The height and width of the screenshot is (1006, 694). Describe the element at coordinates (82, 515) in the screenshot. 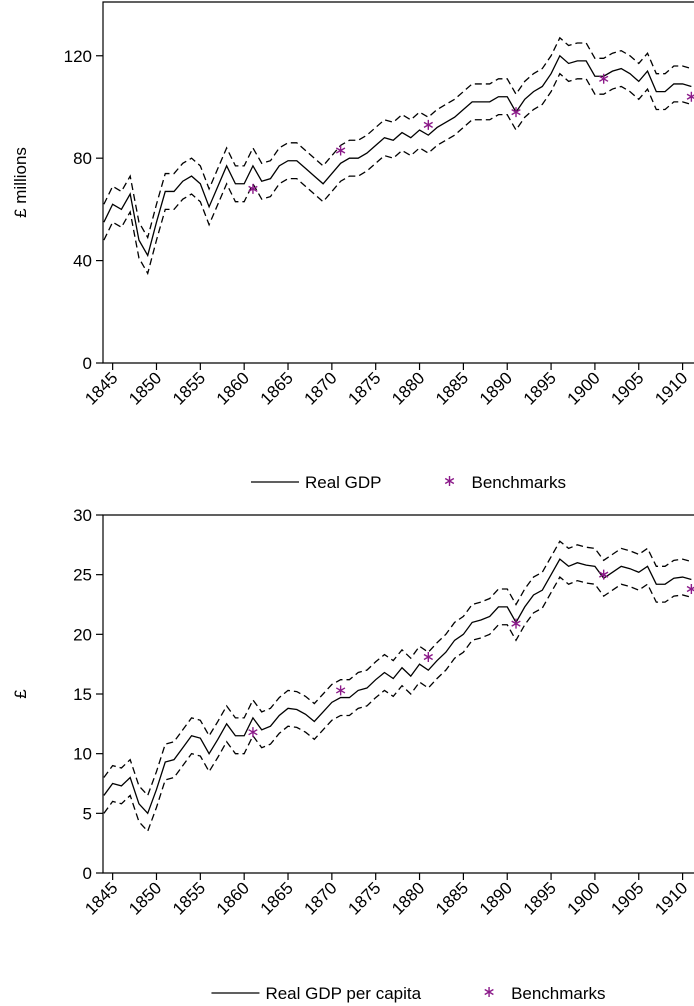

I see `y-tick-label: 30` at that location.